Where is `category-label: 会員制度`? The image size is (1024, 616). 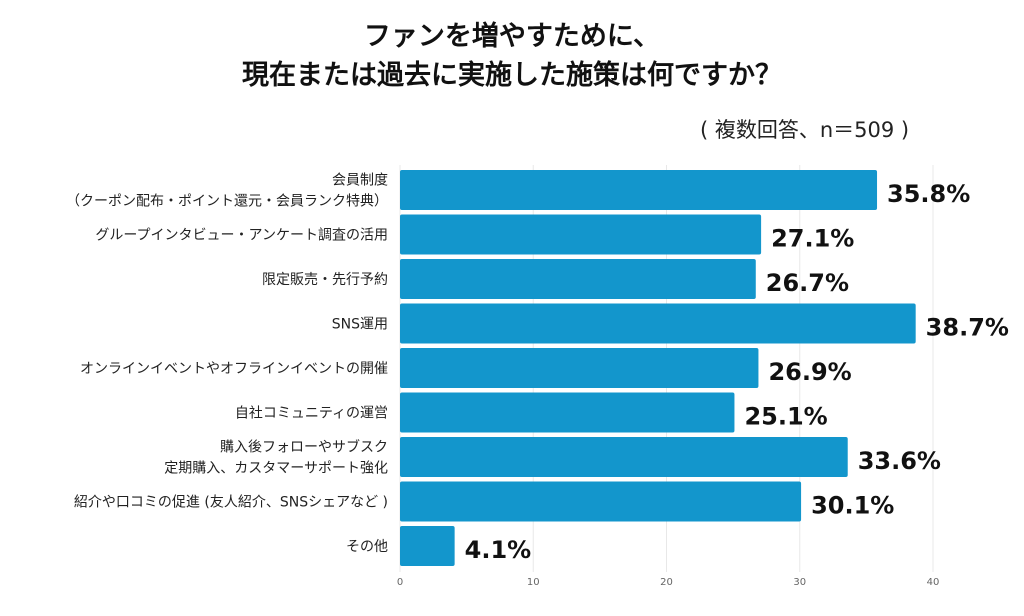
category-label: 会員制度 is located at coordinates (360, 181).